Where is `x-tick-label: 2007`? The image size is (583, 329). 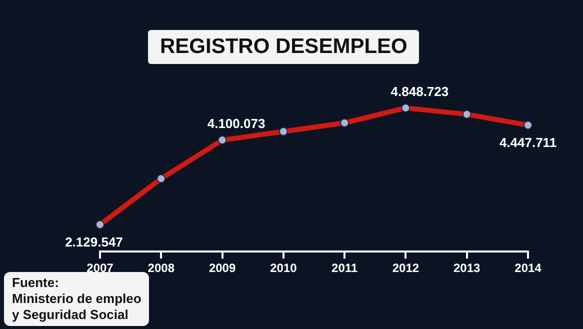
x-tick-label: 2007 is located at coordinates (100, 268).